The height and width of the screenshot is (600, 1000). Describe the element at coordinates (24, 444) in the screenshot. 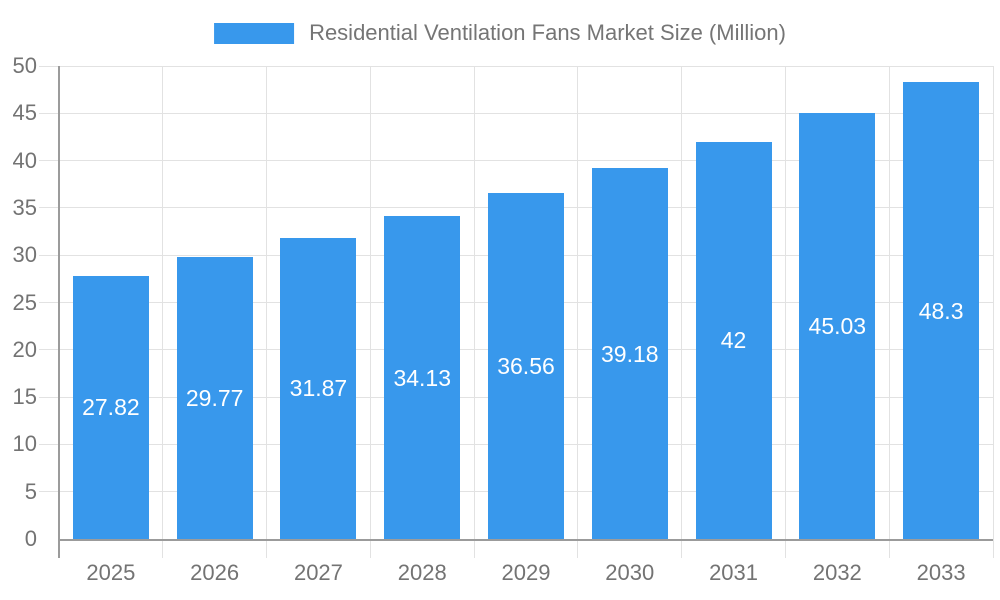

I see `y-axis-tick-label: 10` at that location.